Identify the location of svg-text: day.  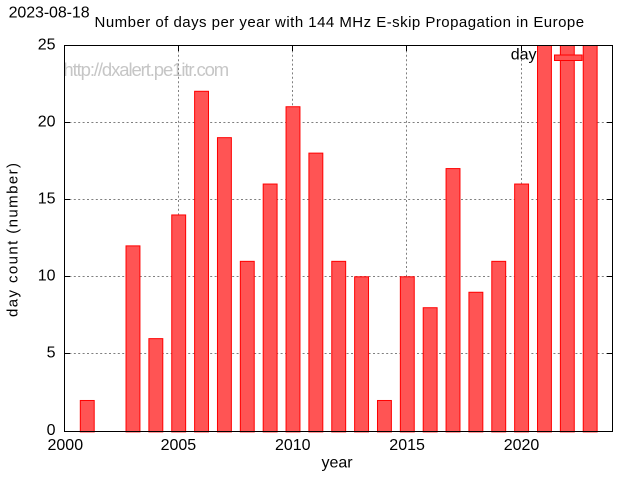
(524, 55).